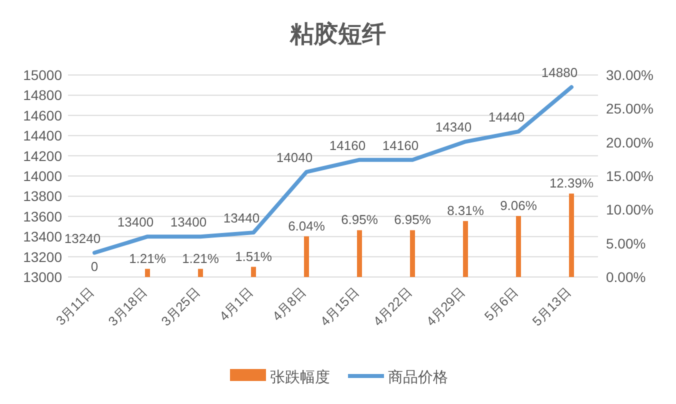 This screenshot has width=676, height=404. Describe the element at coordinates (465, 210) in the screenshot. I see `data-label: 8.31%` at that location.